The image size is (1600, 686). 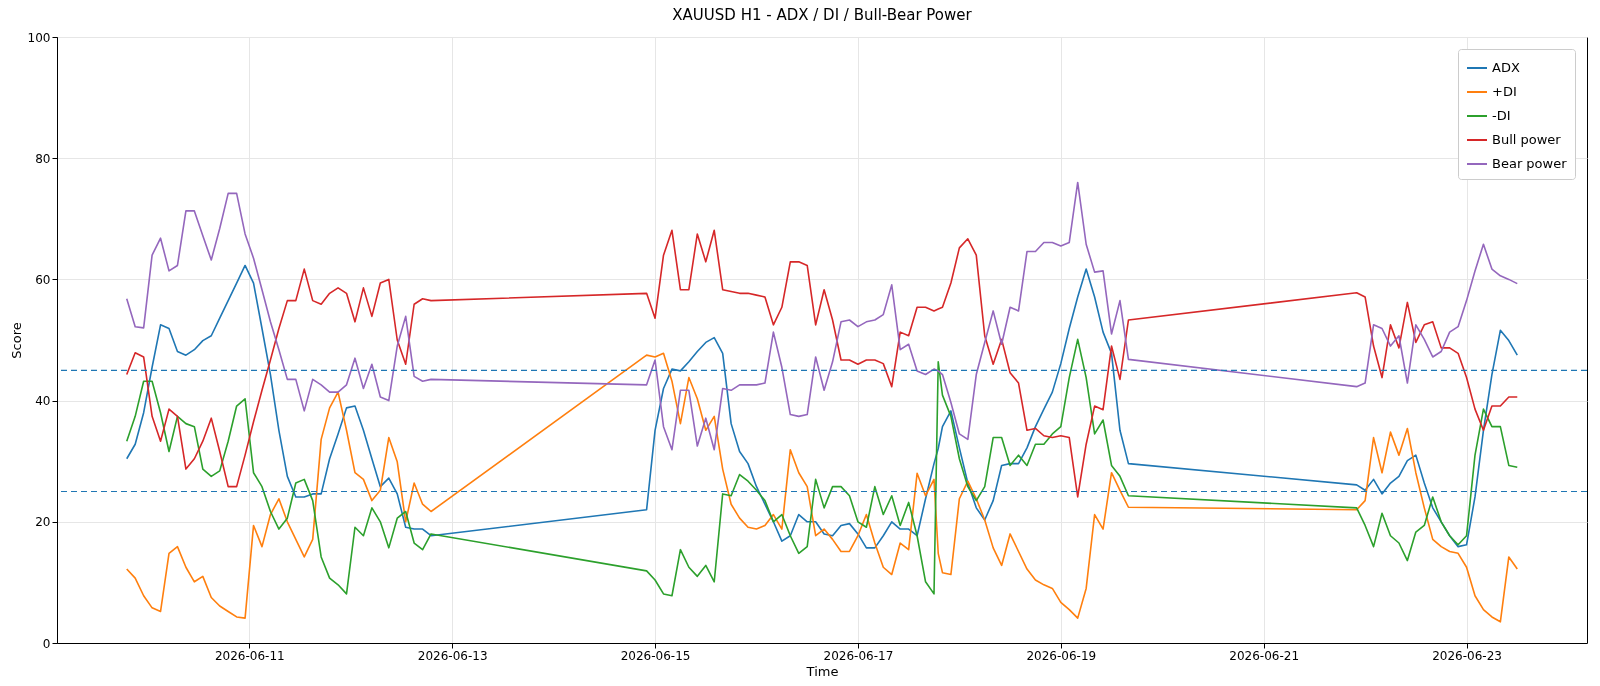 I want to click on x-tick-label: 2026-06-11, so click(x=249, y=655).